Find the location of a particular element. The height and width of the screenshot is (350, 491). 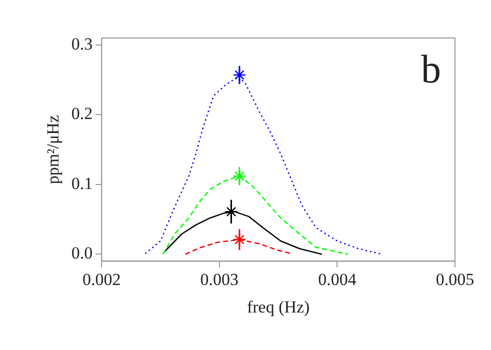

x-tick-label: 0.005 is located at coordinates (455, 279).